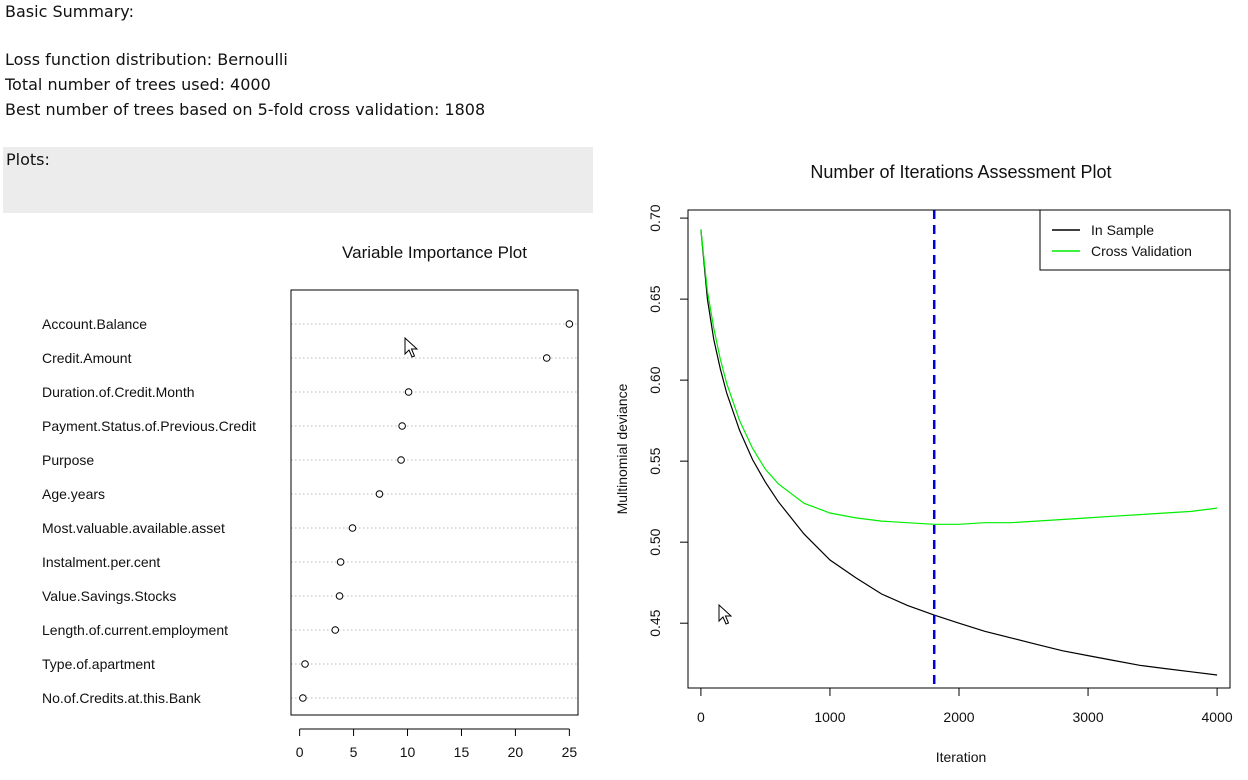 Image resolution: width=1248 pixels, height=780 pixels. I want to click on vip-category-label: Credit.Amount, so click(87, 358).